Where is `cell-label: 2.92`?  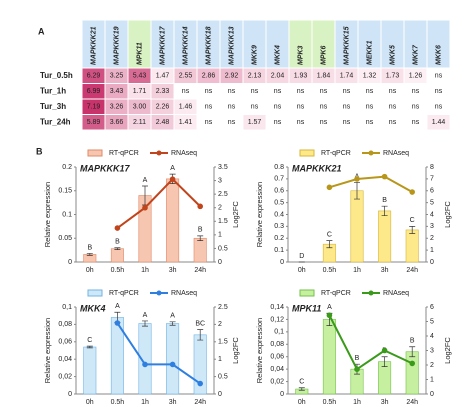 cell-label: 2.92 is located at coordinates (232, 76).